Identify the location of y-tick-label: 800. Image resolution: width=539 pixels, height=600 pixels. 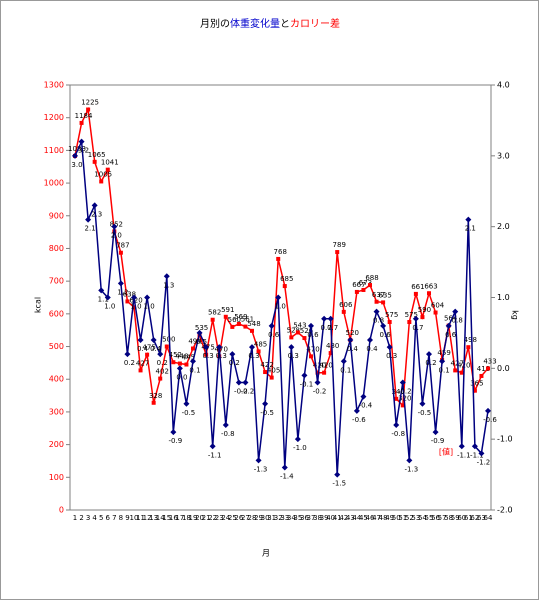
(56, 248).